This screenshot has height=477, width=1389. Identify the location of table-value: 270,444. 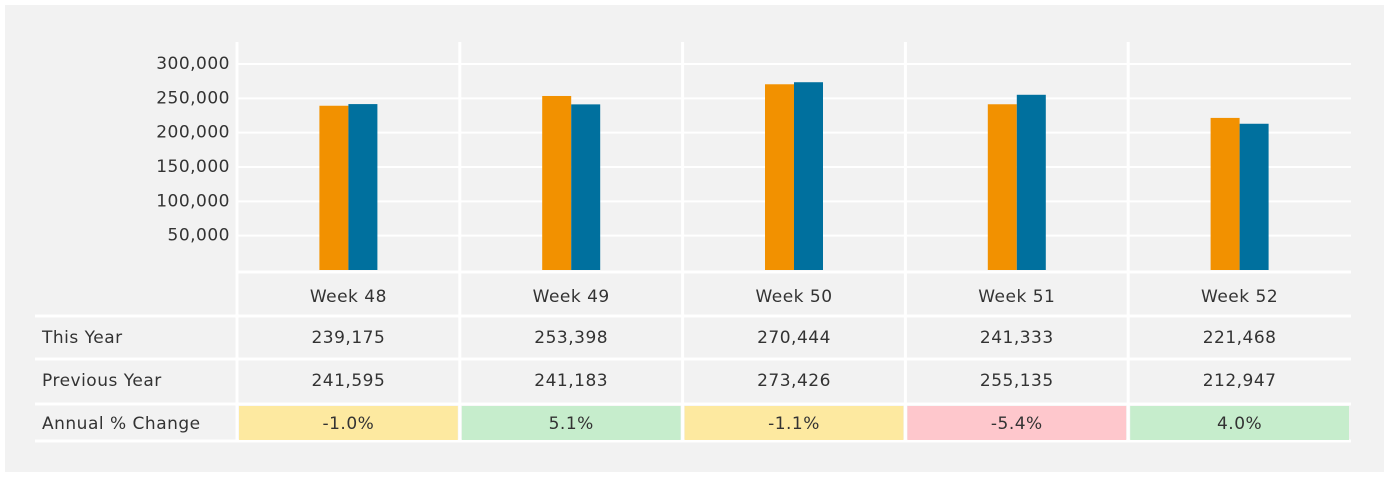
(794, 338).